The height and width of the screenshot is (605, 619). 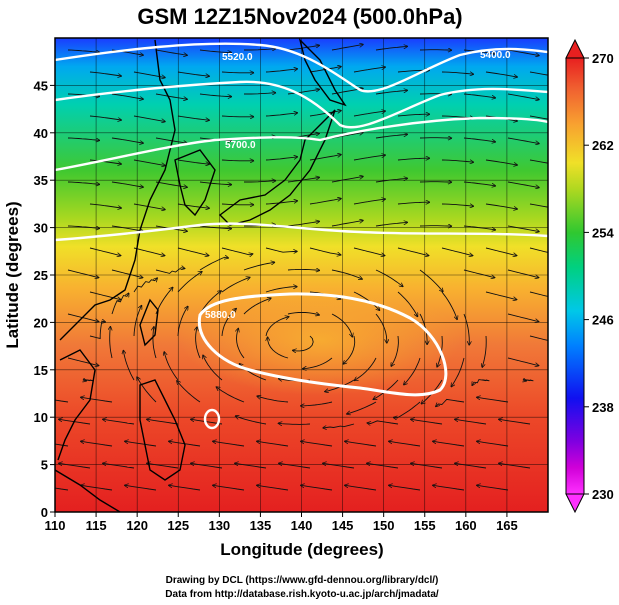 I want to click on x-tick-label: 155, so click(x=425, y=525).